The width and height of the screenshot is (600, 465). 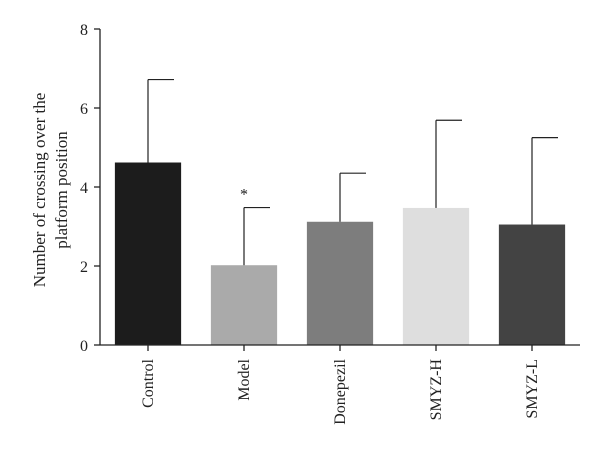 What do you see at coordinates (436, 276) in the screenshot?
I see `bar-smyz-h` at bounding box center [436, 276].